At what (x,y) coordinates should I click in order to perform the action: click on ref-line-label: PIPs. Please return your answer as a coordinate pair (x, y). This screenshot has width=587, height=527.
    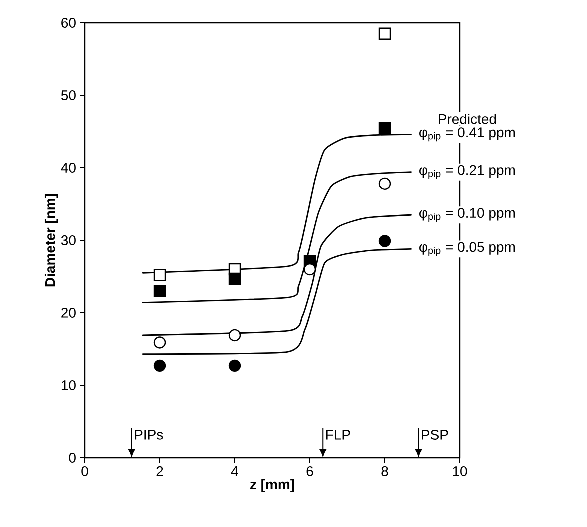
    Looking at the image, I should click on (149, 435).